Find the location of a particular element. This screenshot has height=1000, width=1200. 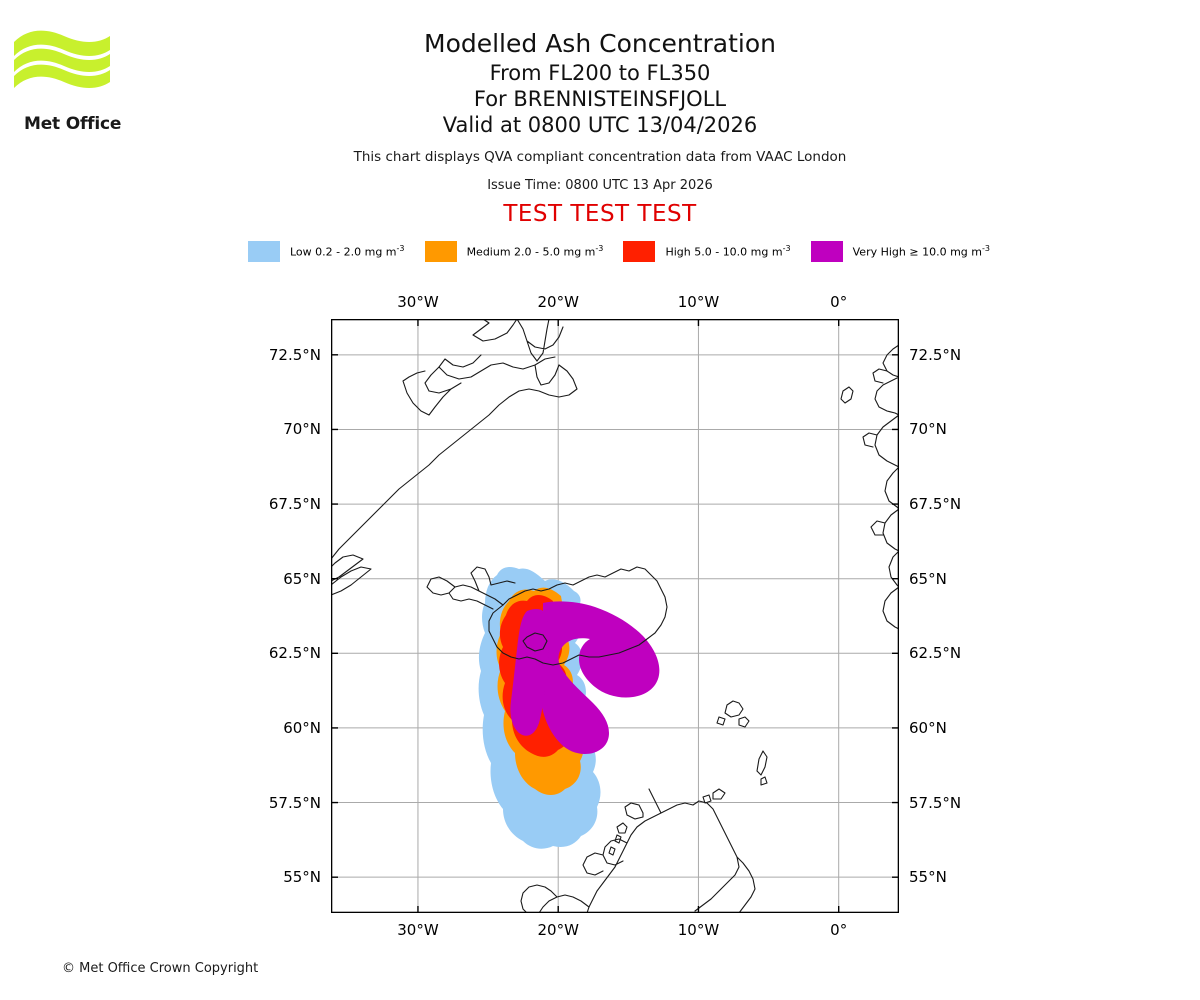

coastline-norway is located at coordinates (880, 487).